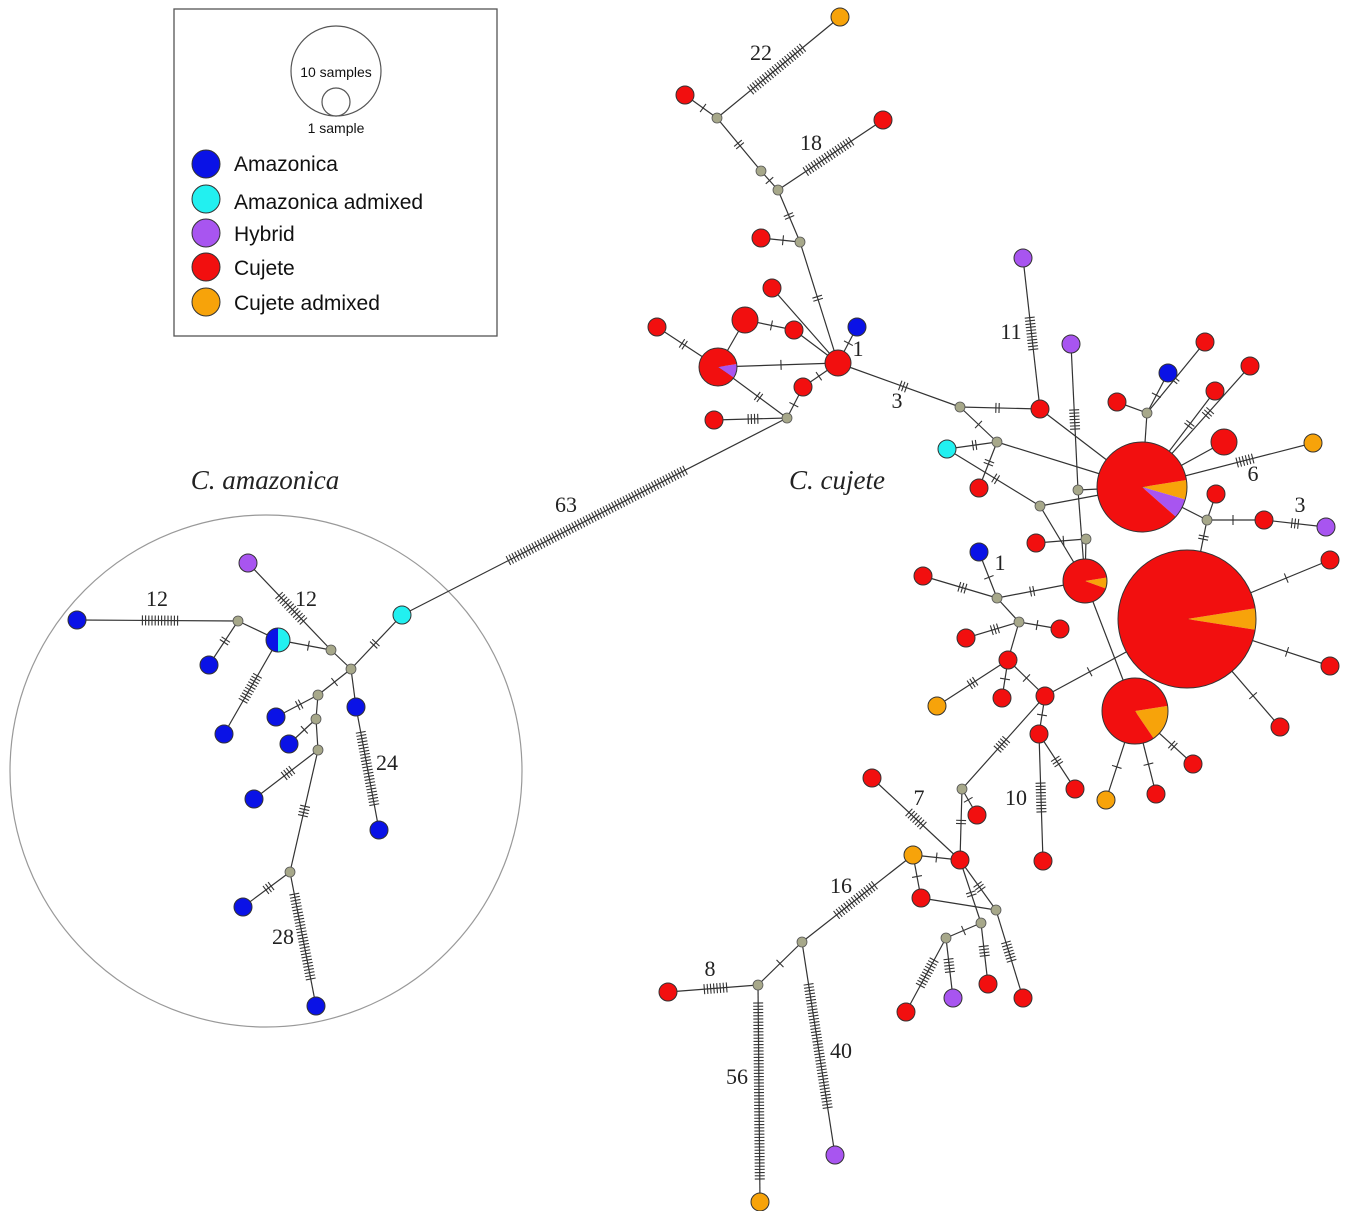 This screenshot has height=1211, width=1346. I want to click on mutation-count-label: 11, so click(1010, 331).